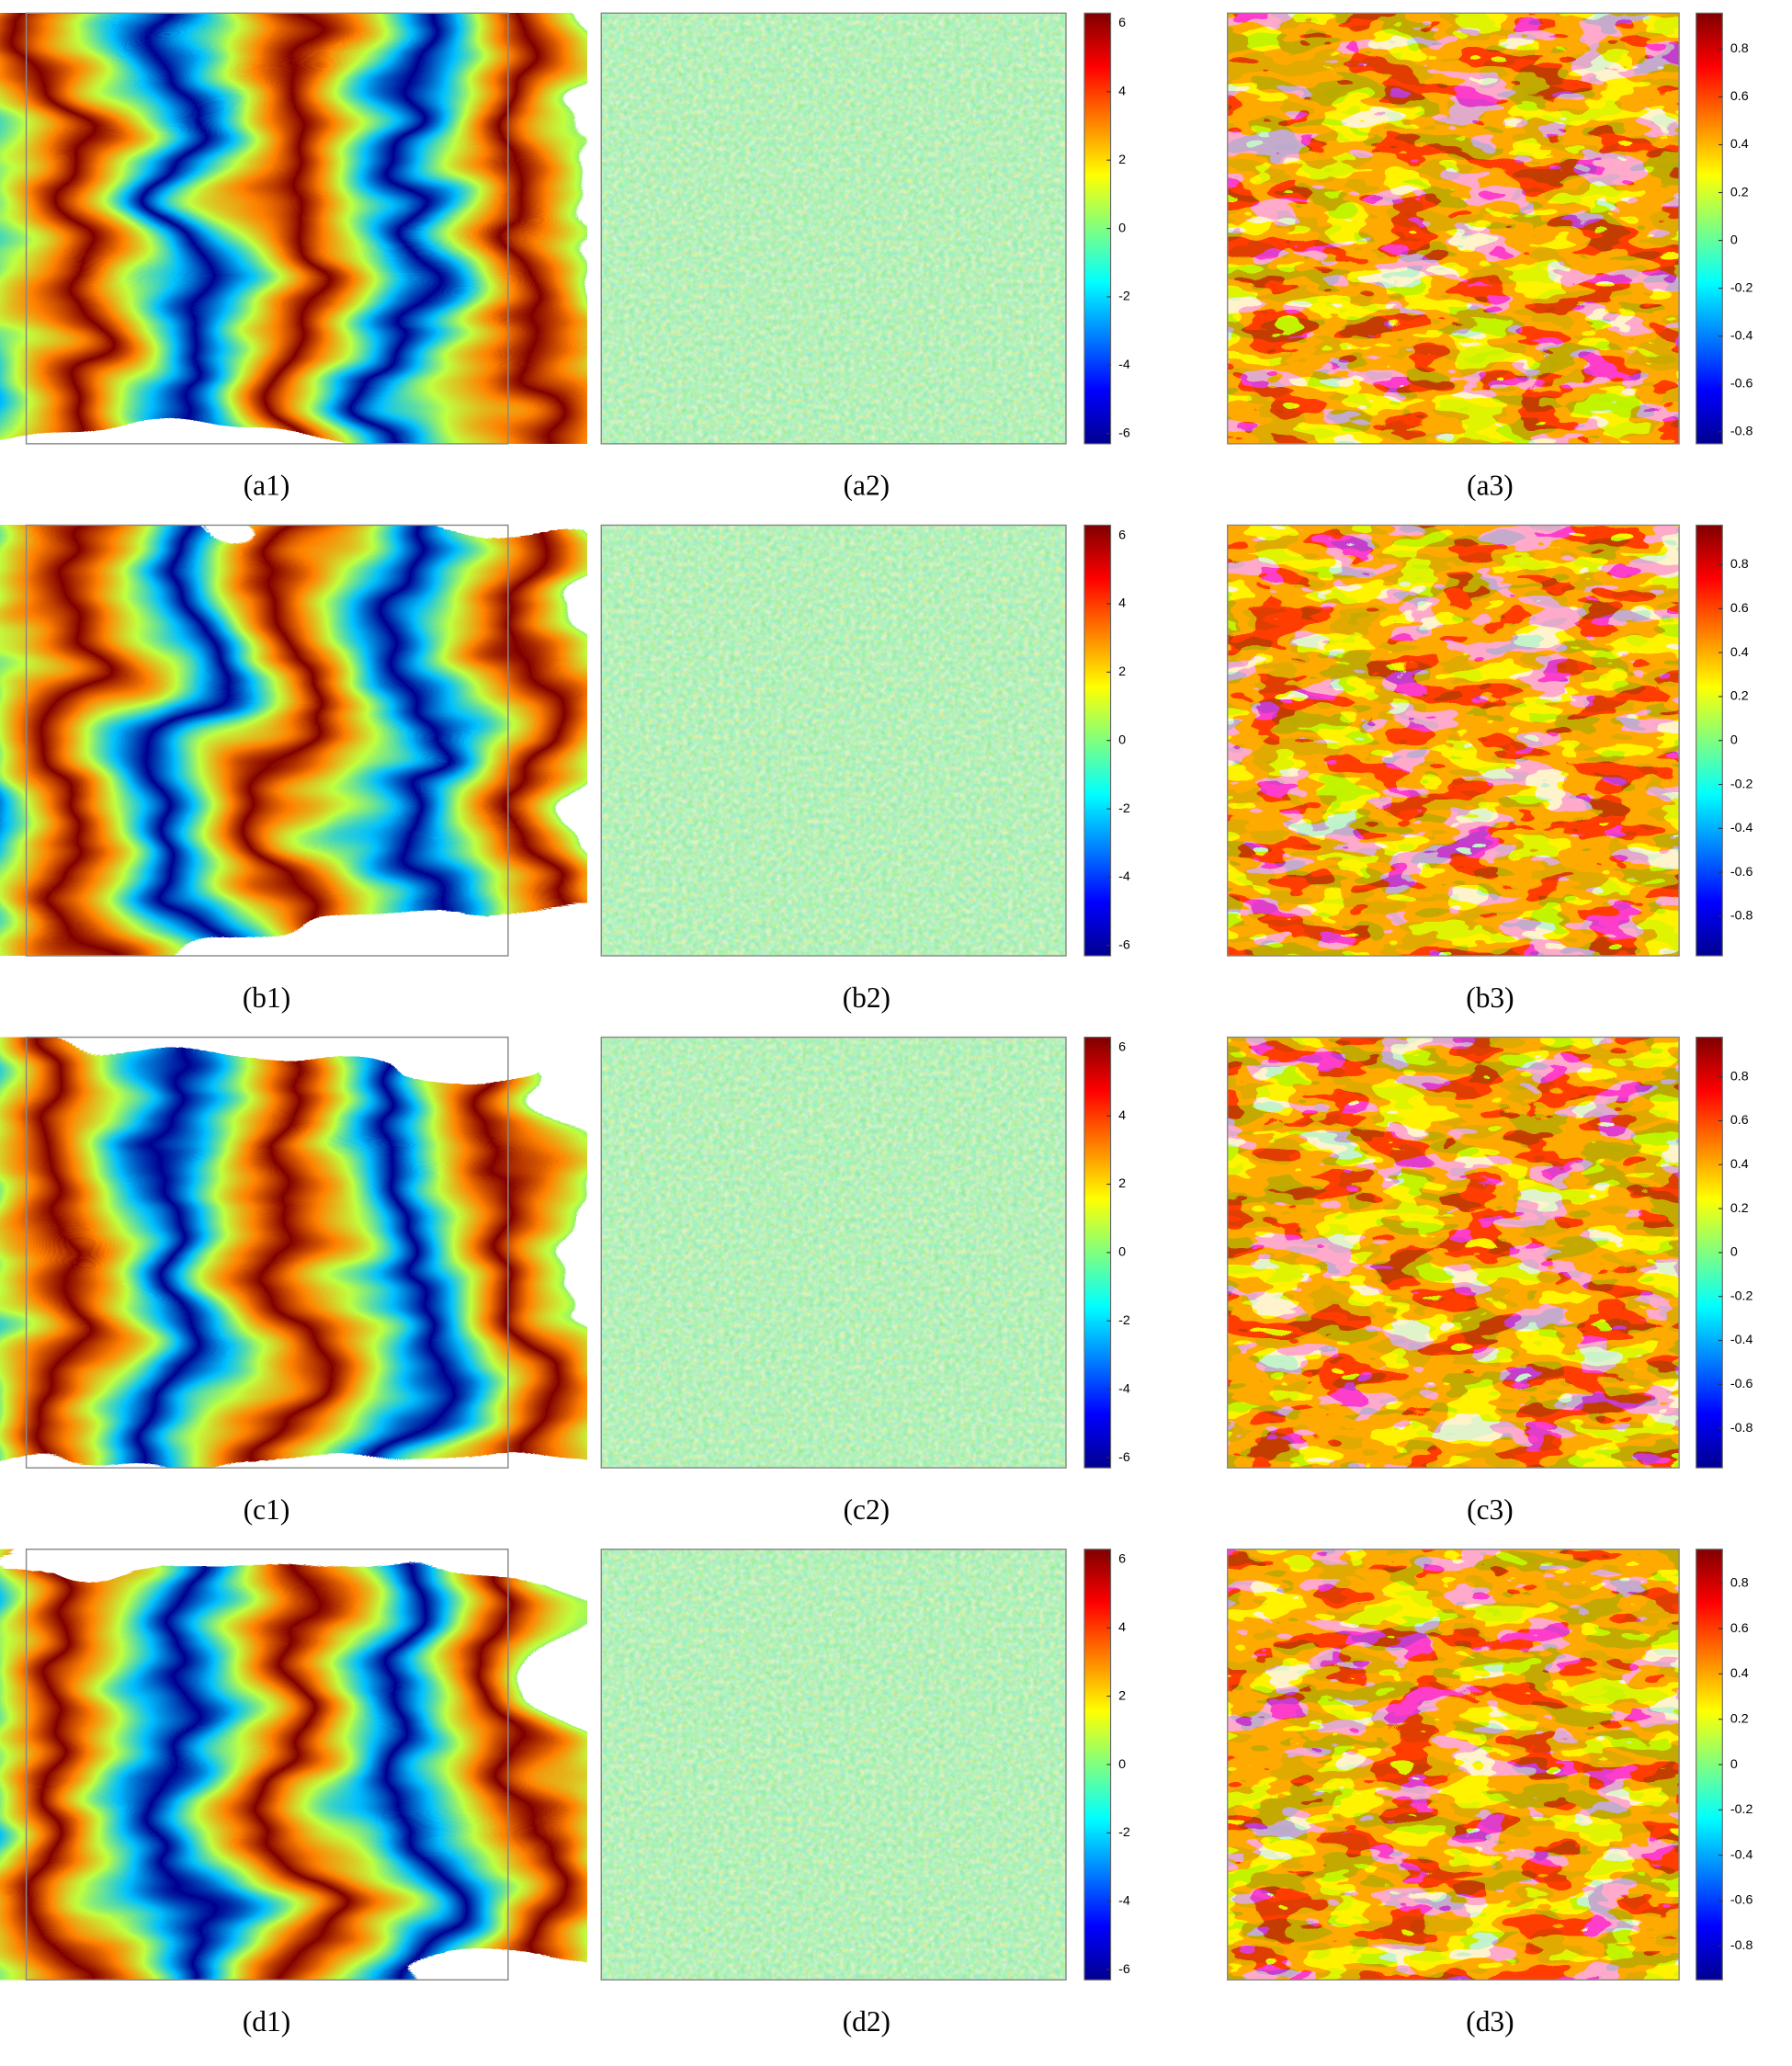 This screenshot has height=2066, width=1792. I want to click on panel: (b1), so click(293, 769).